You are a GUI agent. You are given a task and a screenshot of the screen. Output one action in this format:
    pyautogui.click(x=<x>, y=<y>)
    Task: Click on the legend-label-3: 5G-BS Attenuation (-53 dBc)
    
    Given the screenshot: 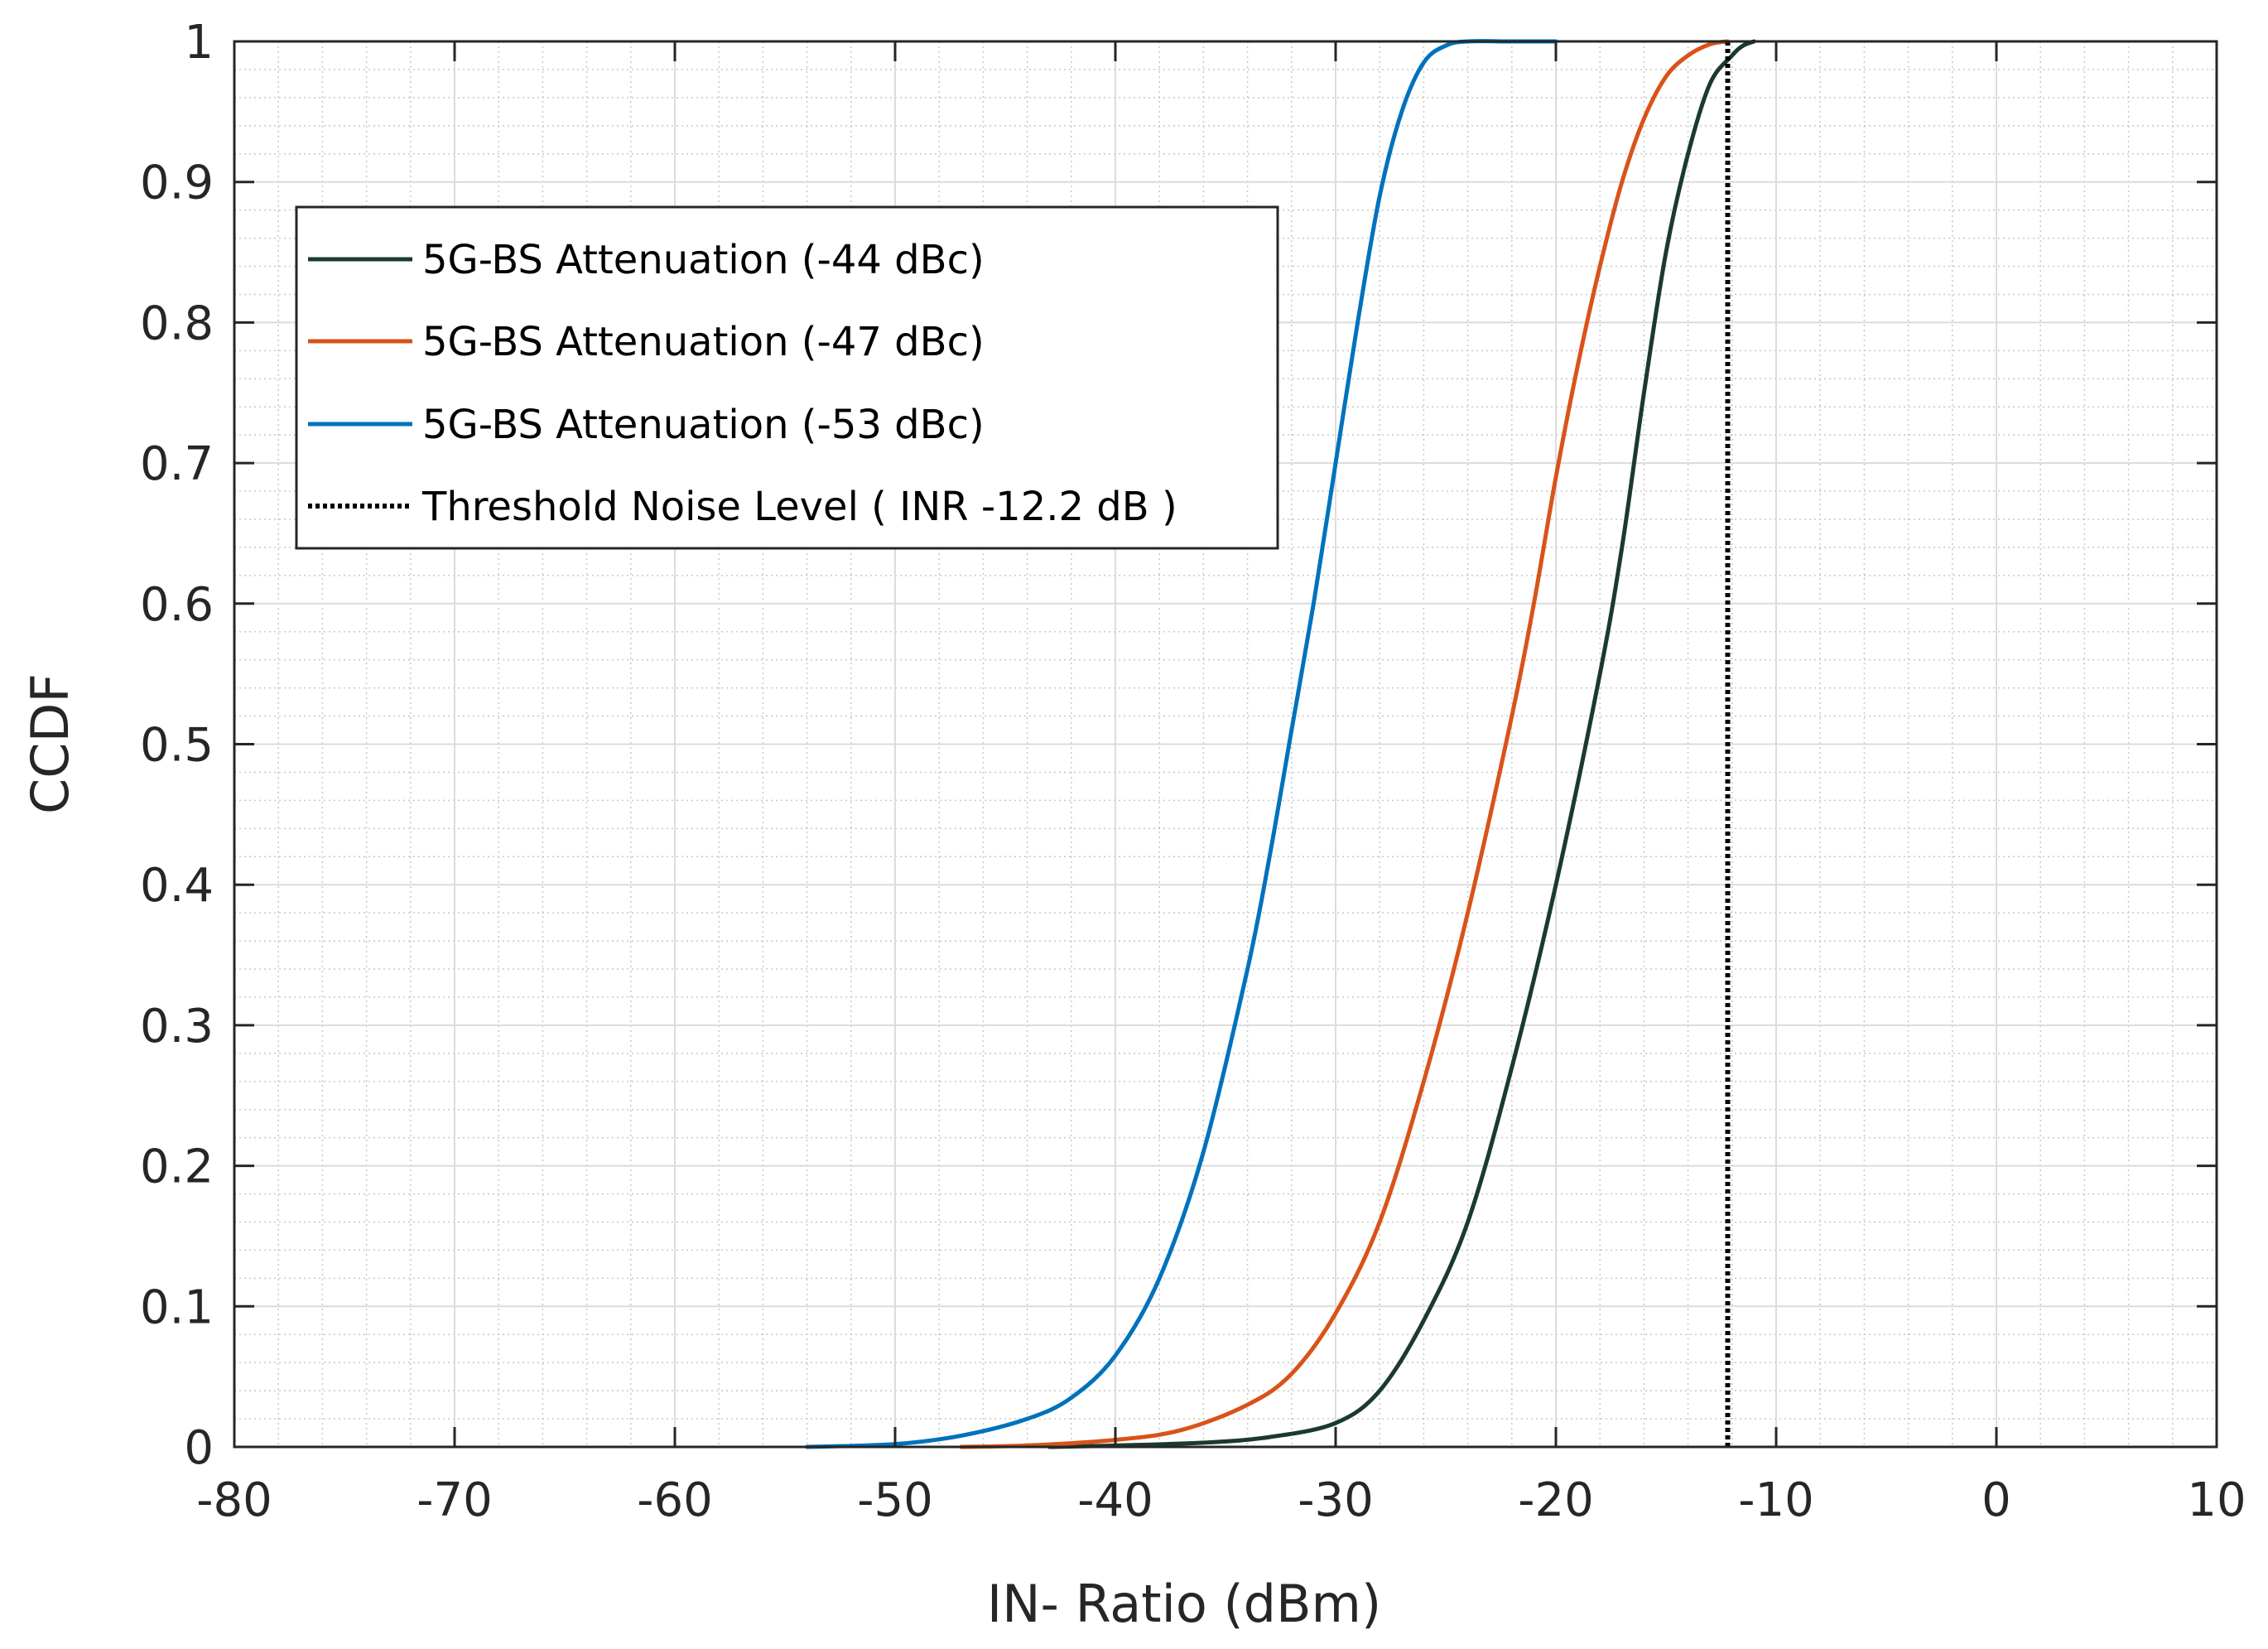 What is the action you would take?
    pyautogui.click(x=703, y=425)
    